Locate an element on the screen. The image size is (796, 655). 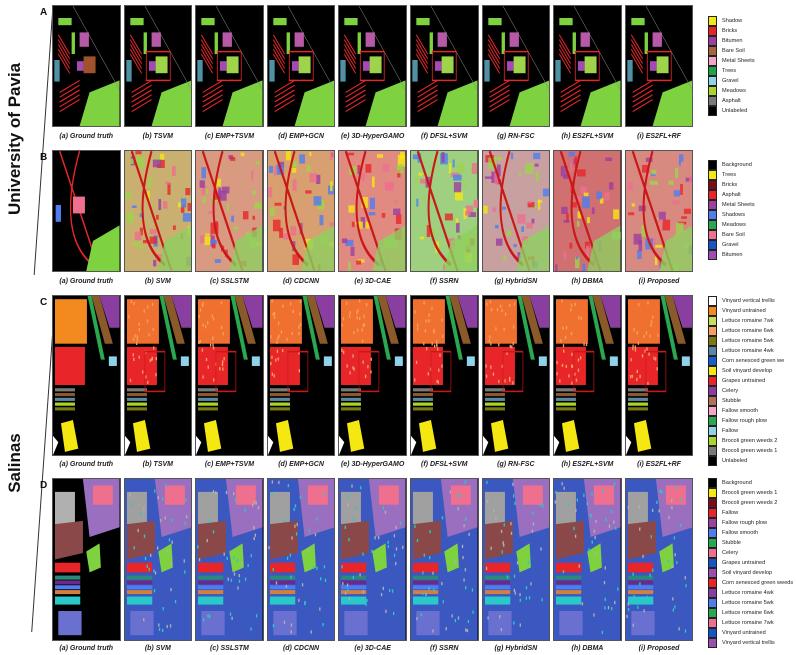
legend-item: Trees is located at coordinates (731, 175).